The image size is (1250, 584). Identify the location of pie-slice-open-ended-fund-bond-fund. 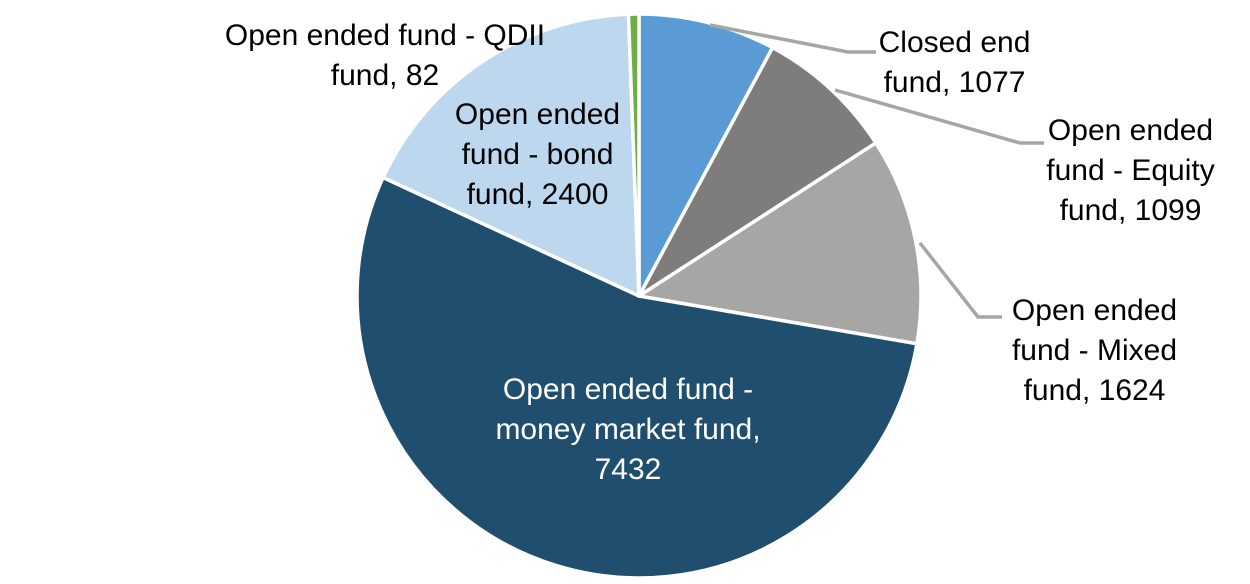
(511, 155).